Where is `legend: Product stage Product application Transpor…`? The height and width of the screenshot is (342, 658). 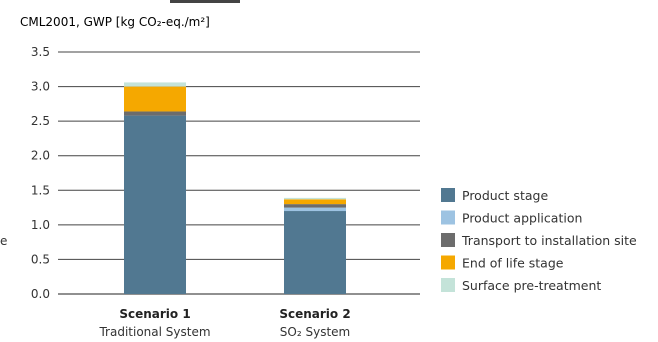 legend: Product stage Product application Transpor… is located at coordinates (539, 240).